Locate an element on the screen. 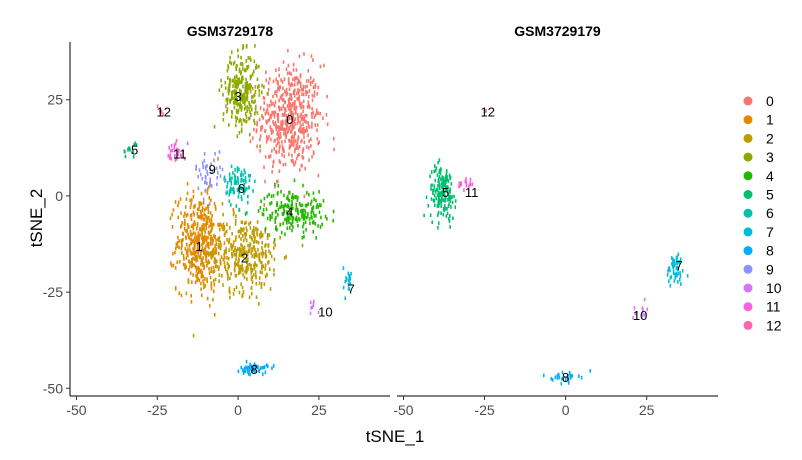 This screenshot has width=802, height=460. legend-item-6: 6 is located at coordinates (758, 213).